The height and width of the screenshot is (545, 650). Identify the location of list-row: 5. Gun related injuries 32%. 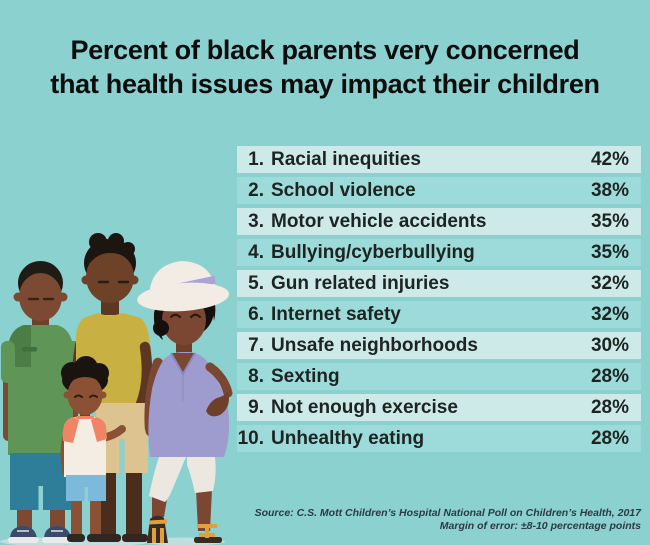
(439, 283).